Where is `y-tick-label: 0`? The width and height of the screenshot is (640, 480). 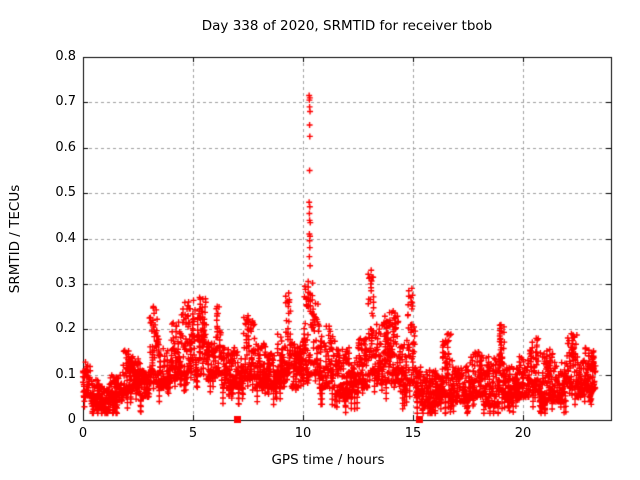
y-tick-label: 0 is located at coordinates (71, 419).